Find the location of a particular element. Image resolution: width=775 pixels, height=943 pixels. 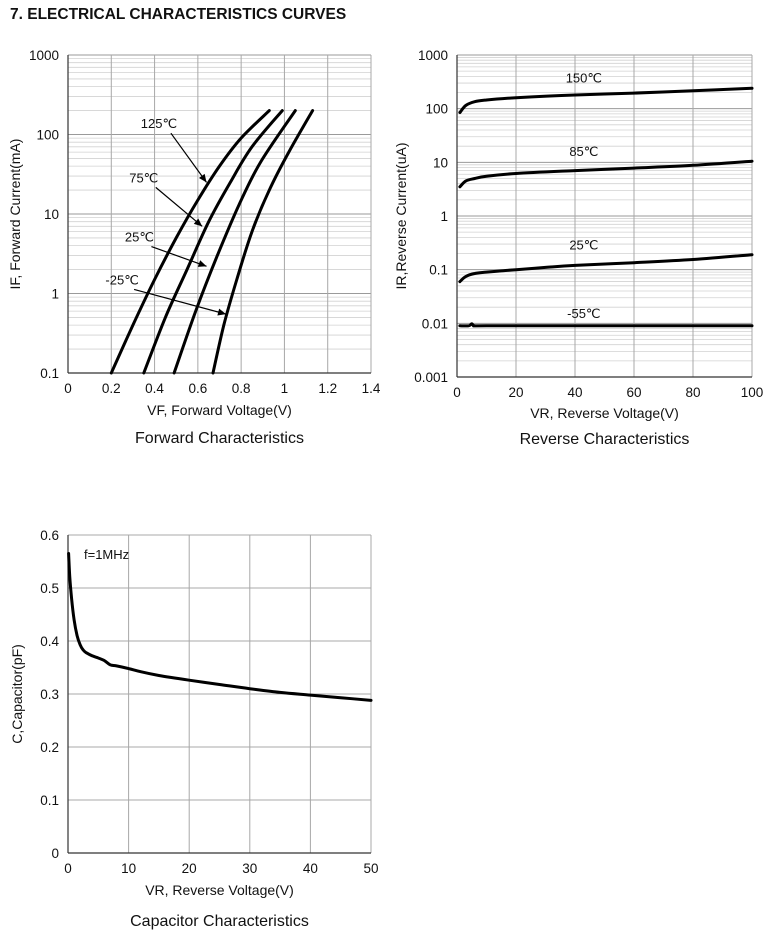

curve-label: 125℃ is located at coordinates (159, 123).